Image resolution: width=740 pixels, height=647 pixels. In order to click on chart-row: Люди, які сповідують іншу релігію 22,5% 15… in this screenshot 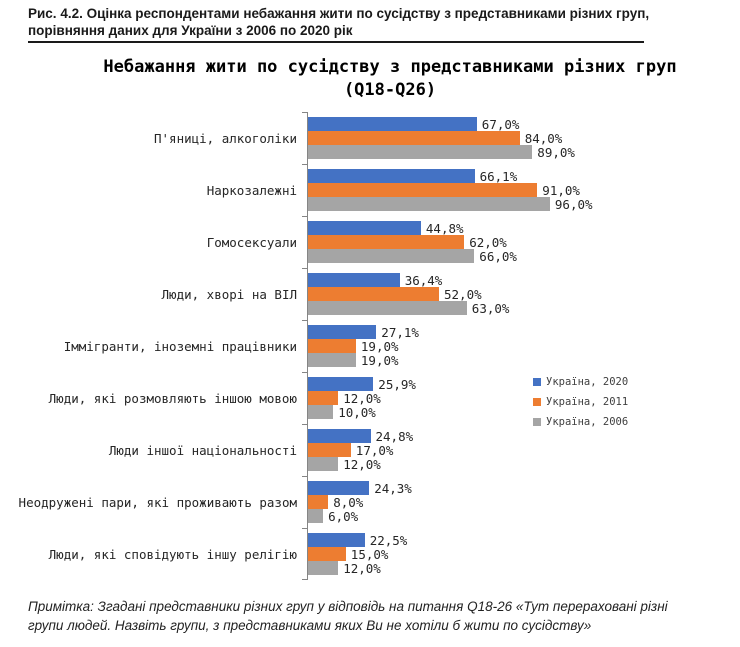, I will do `click(370, 554)`.